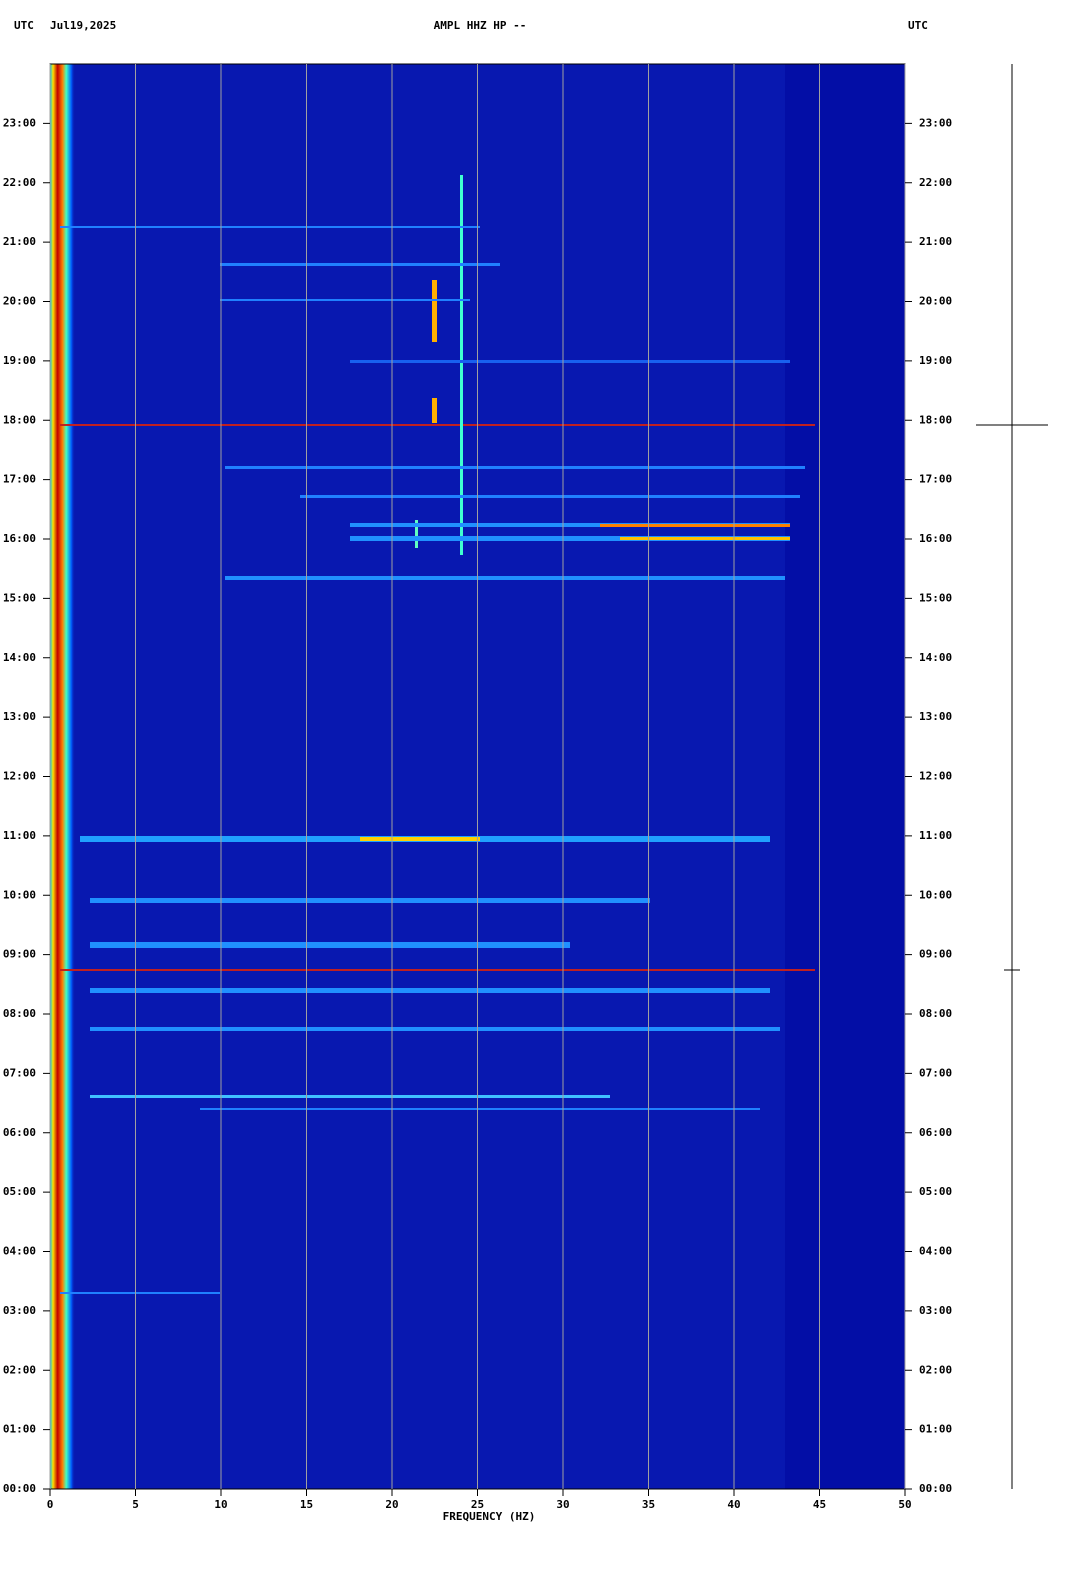 Image resolution: width=1066 pixels, height=1584 pixels. I want to click on y-tick-label: 22:00, so click(19, 182).